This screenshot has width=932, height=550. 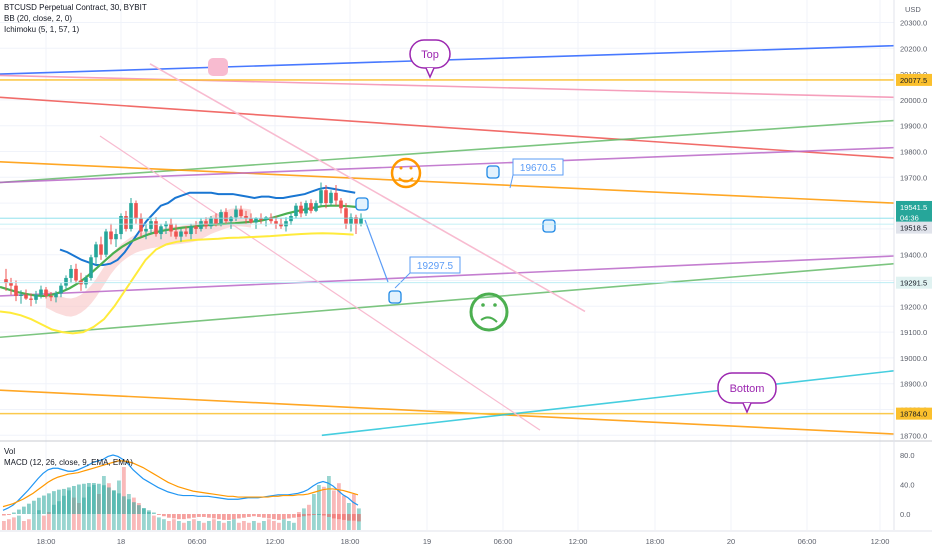 I want to click on currency-label: USD, so click(x=913, y=9).